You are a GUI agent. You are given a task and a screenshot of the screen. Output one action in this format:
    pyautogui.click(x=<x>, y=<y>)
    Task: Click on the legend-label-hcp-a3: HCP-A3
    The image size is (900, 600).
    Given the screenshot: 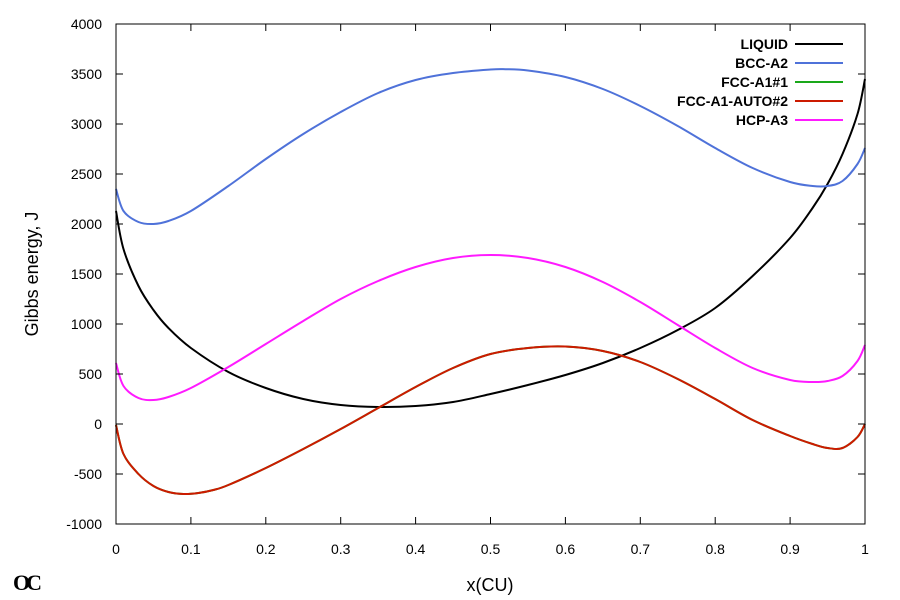 What is the action you would take?
    pyautogui.click(x=762, y=120)
    